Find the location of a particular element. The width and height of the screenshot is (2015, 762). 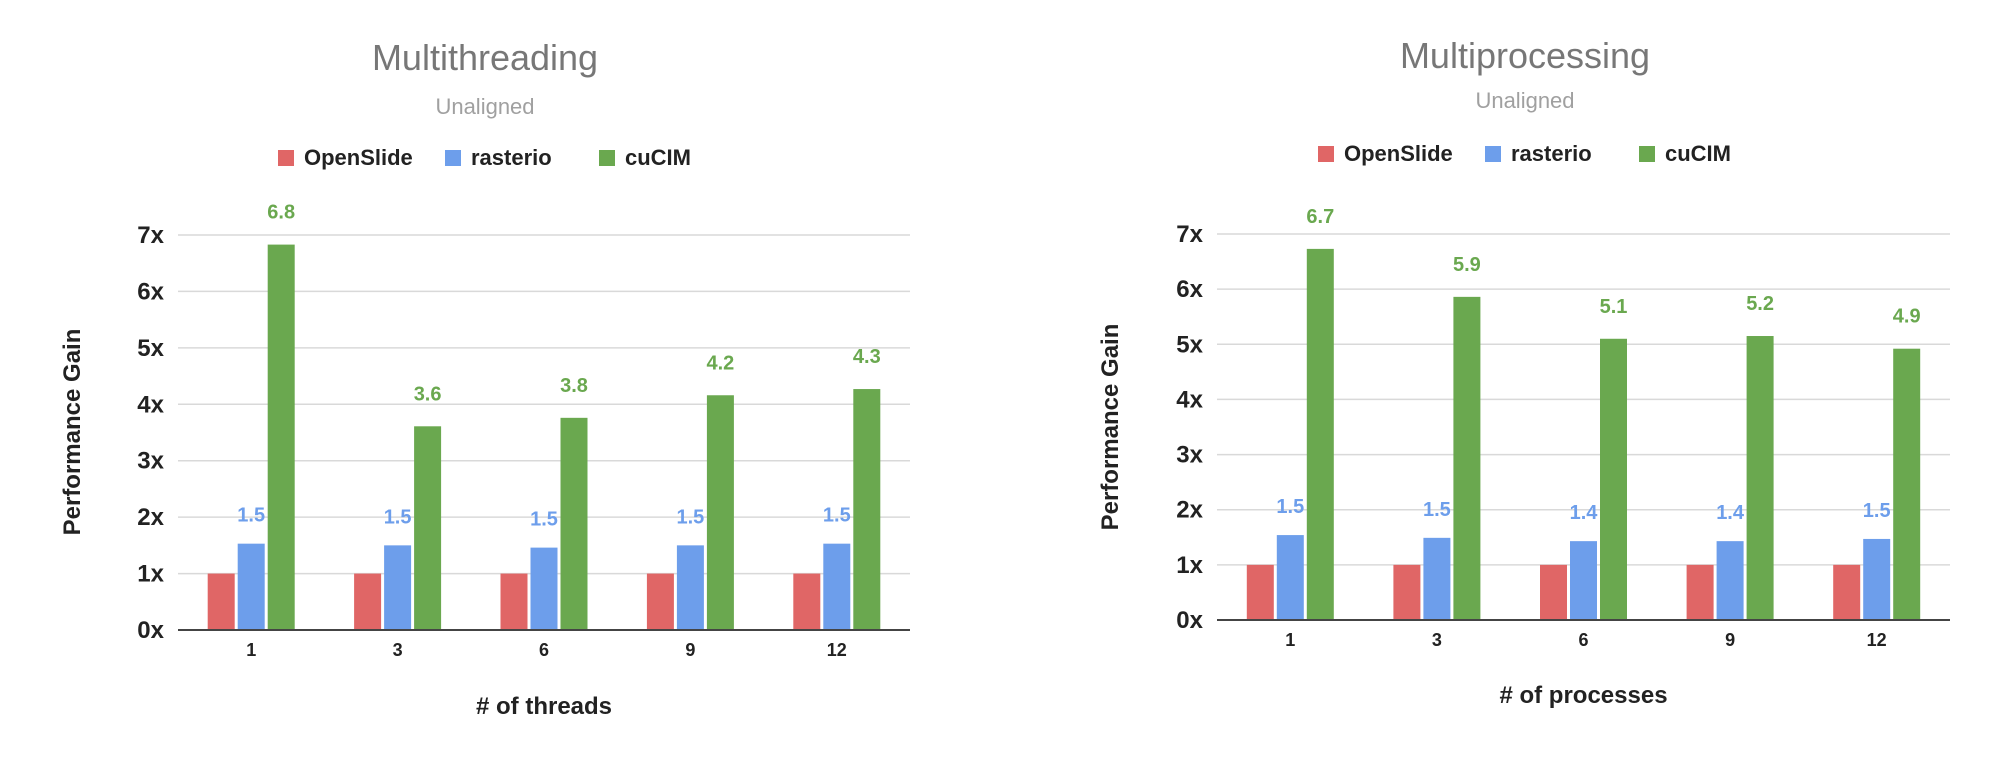

x-axis-title: # of processes is located at coordinates (1583, 695).